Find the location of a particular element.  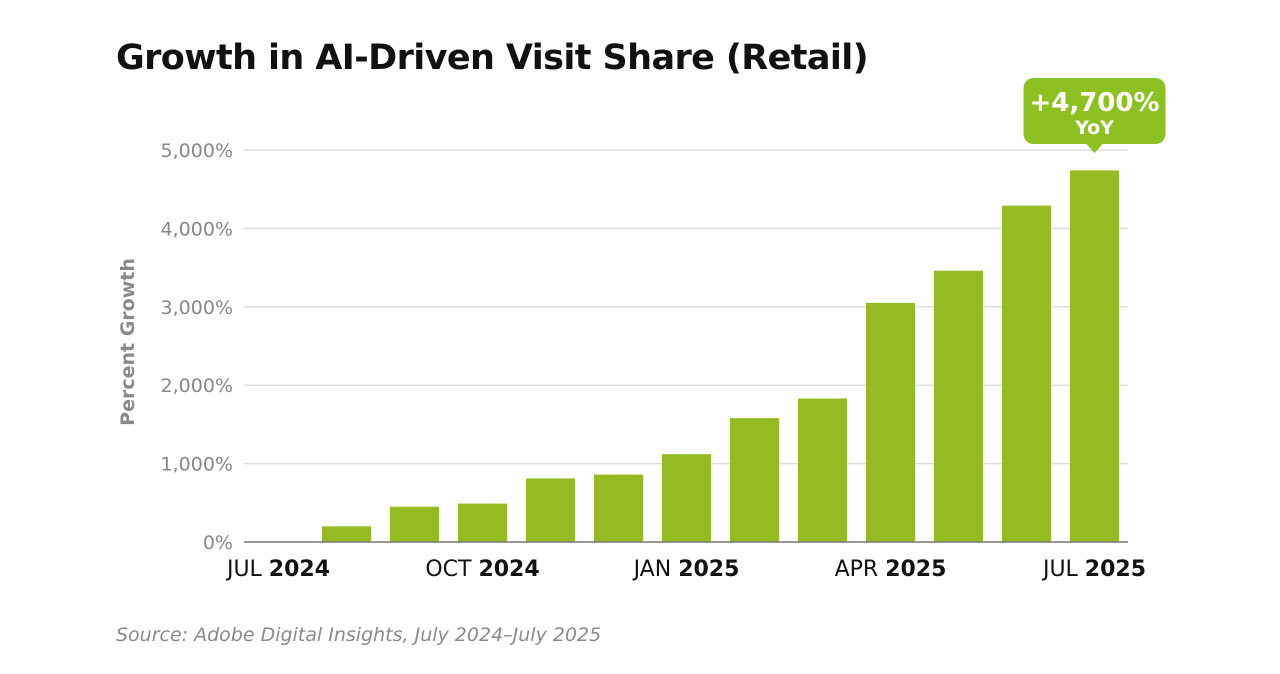

chart-title: Growth in AI-Driven Visit Share (Retail) is located at coordinates (492, 58).